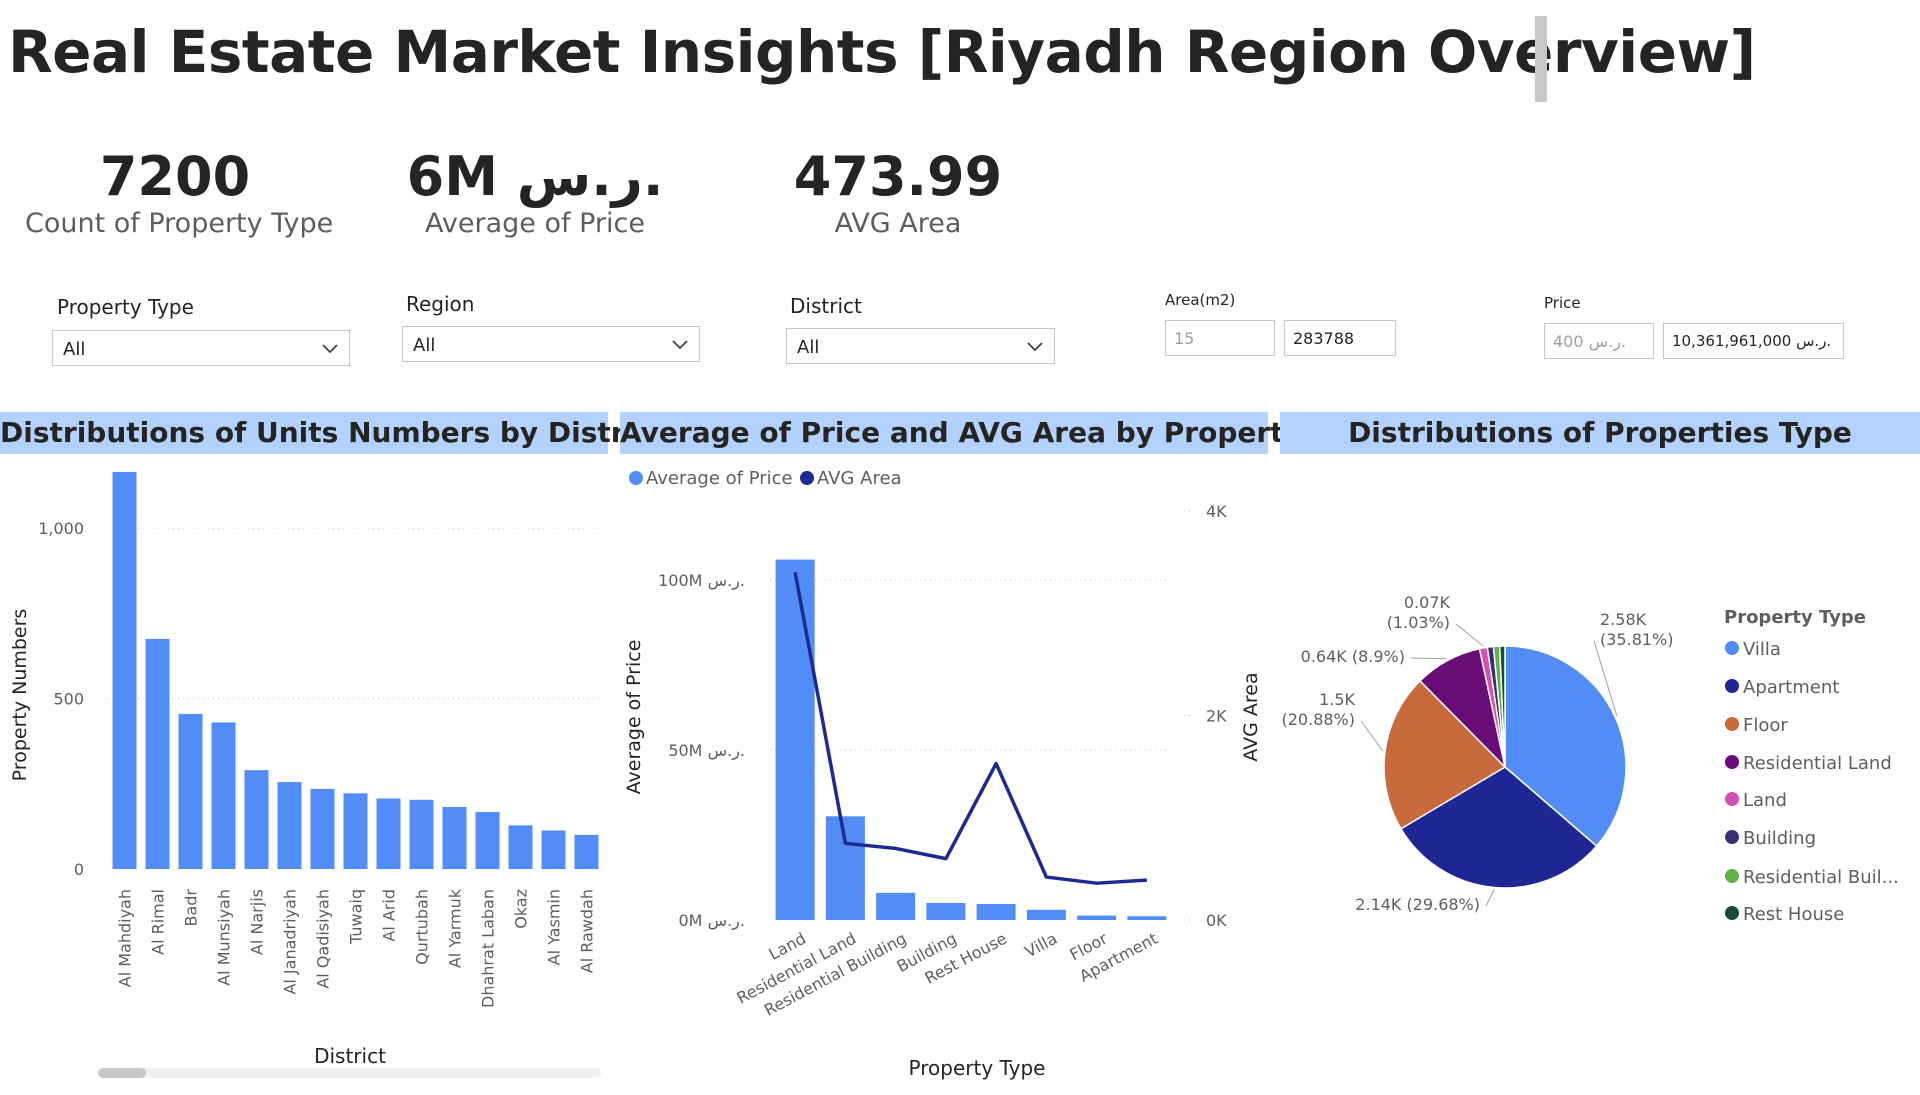  I want to click on x-tick-label: Al Rawdah, so click(587, 931).